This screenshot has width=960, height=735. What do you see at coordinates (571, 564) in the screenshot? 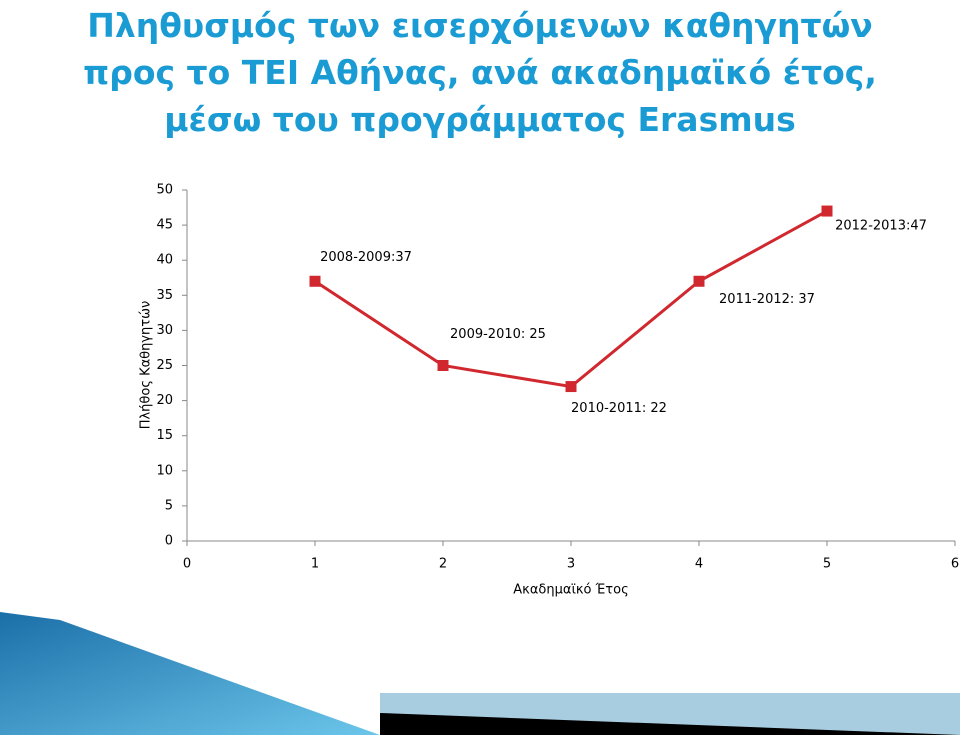
I see `x-tick-label: 3` at bounding box center [571, 564].